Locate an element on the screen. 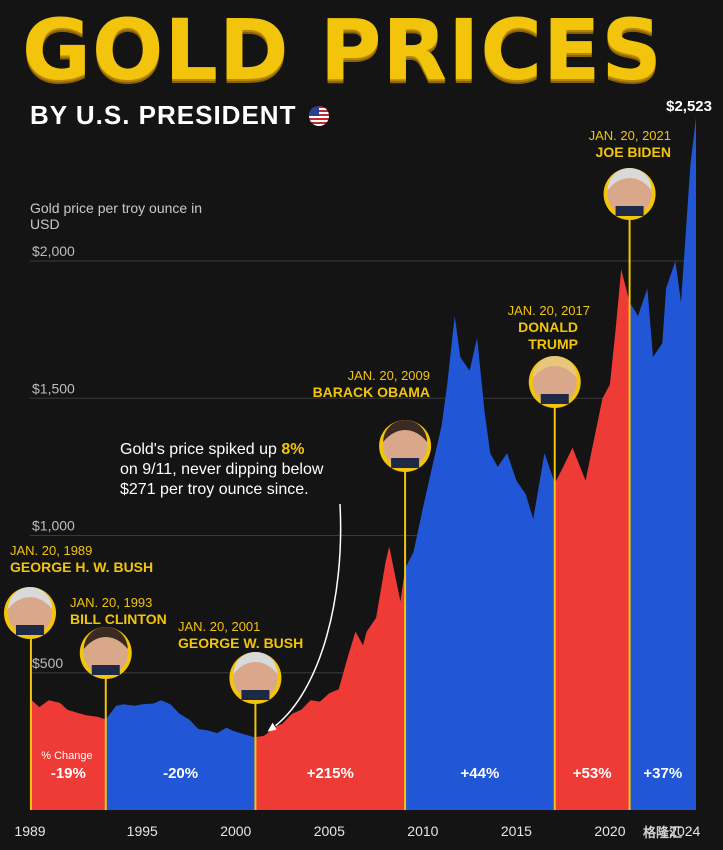 The width and height of the screenshot is (723, 850). x-tick-label: 2005 is located at coordinates (329, 831).